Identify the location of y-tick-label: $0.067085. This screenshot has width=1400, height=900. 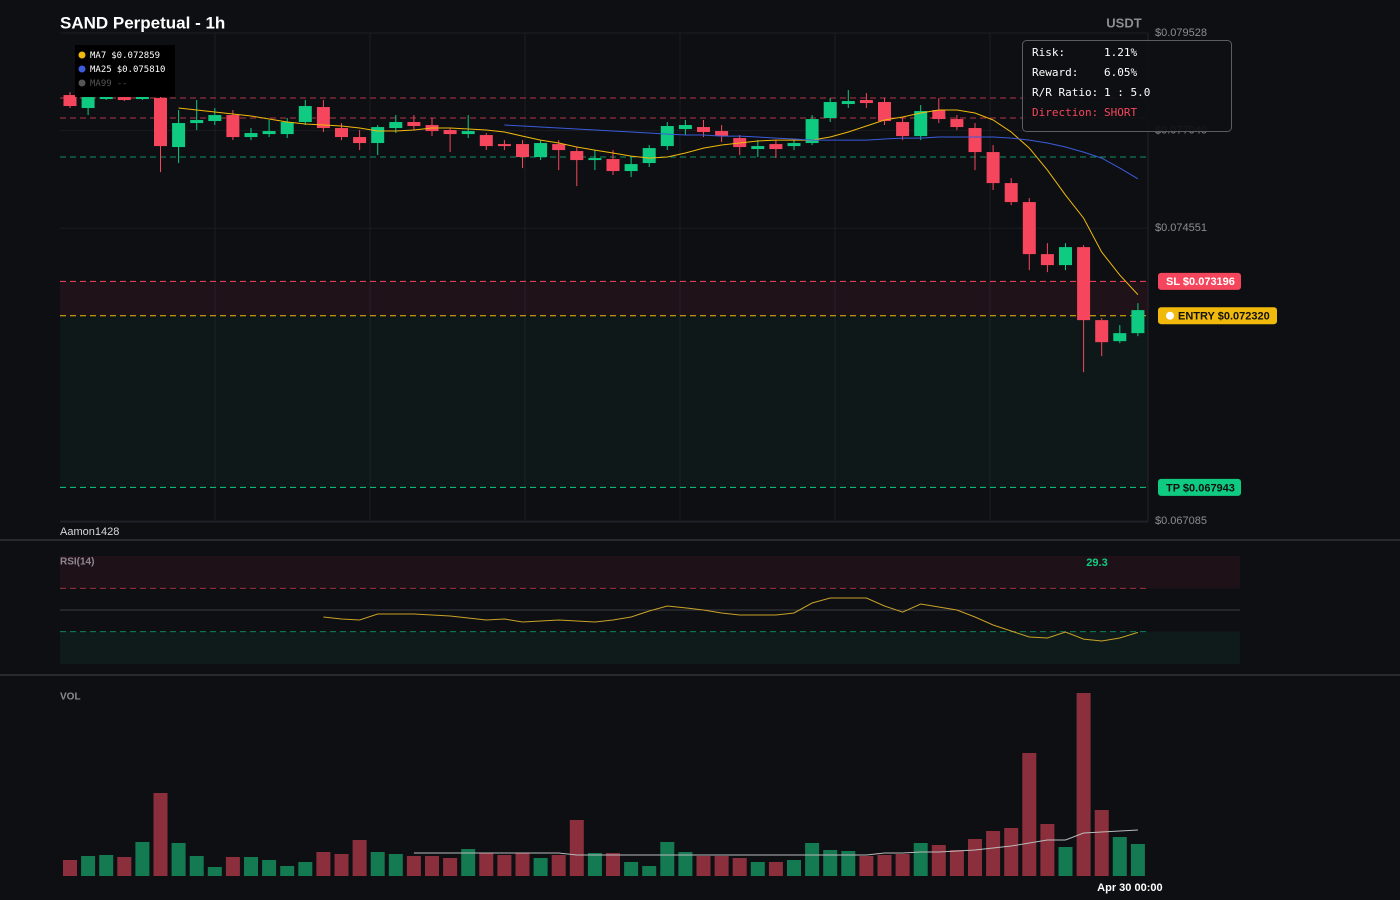
(1181, 521).